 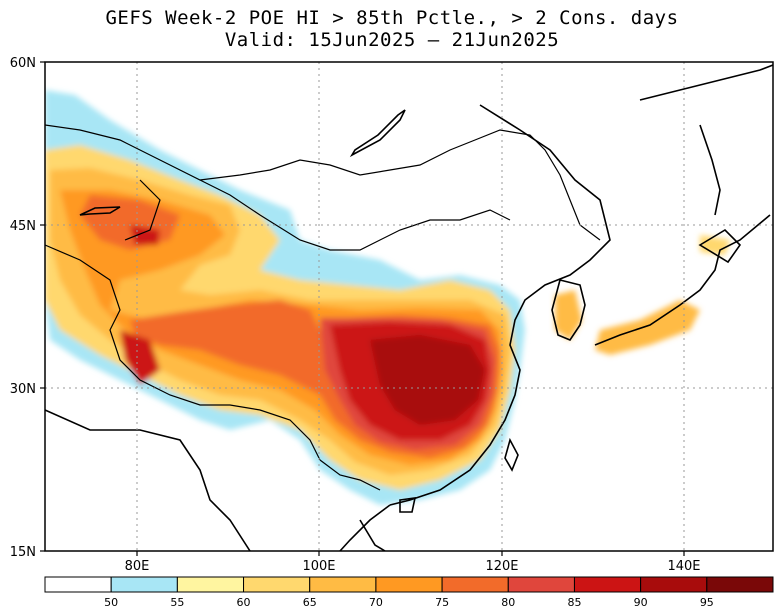 What do you see at coordinates (23, 63) in the screenshot?
I see `lat-label-60n: 60N` at bounding box center [23, 63].